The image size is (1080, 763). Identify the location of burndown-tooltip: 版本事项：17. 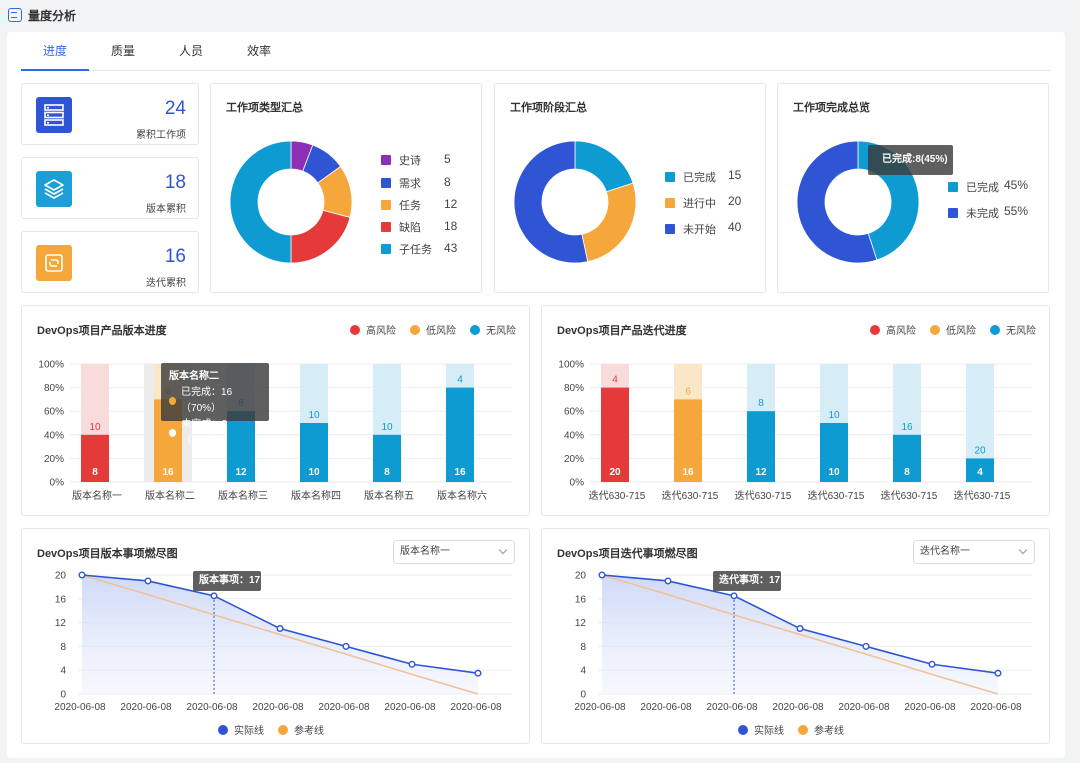
(227, 581).